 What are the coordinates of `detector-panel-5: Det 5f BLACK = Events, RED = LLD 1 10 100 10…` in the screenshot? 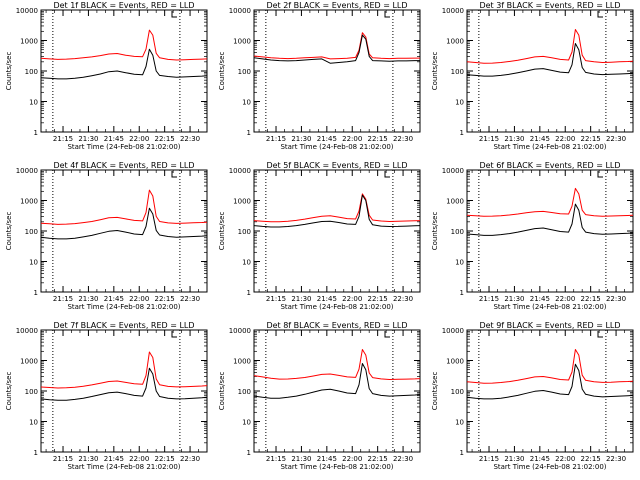 It's located at (319, 236).